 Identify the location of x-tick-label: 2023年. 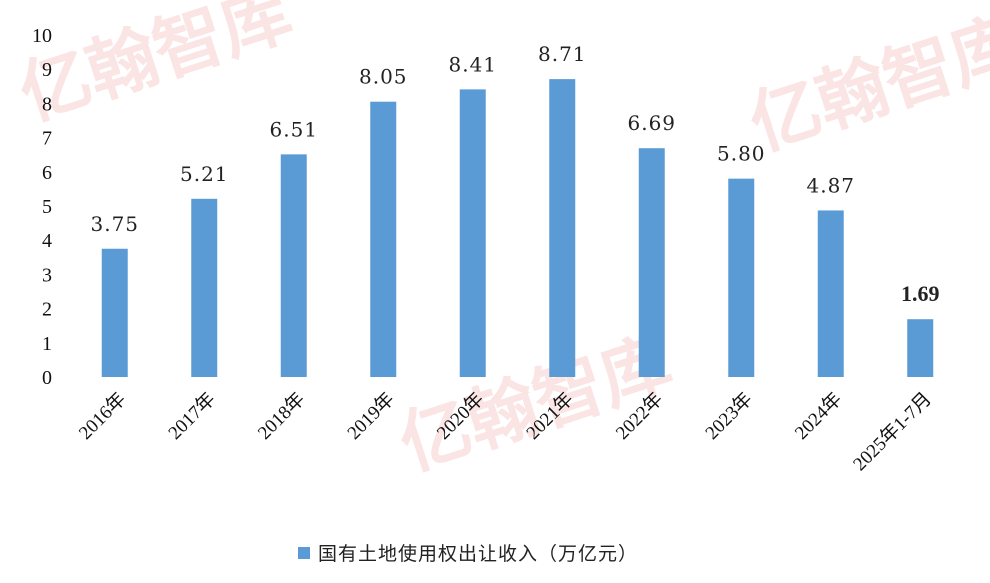
(729, 416).